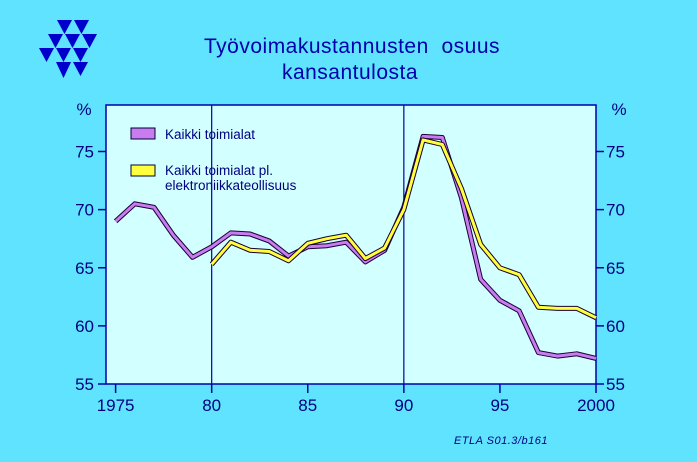 The height and width of the screenshot is (462, 697). Describe the element at coordinates (615, 268) in the screenshot. I see `y-tick-label-right-65: 65` at that location.